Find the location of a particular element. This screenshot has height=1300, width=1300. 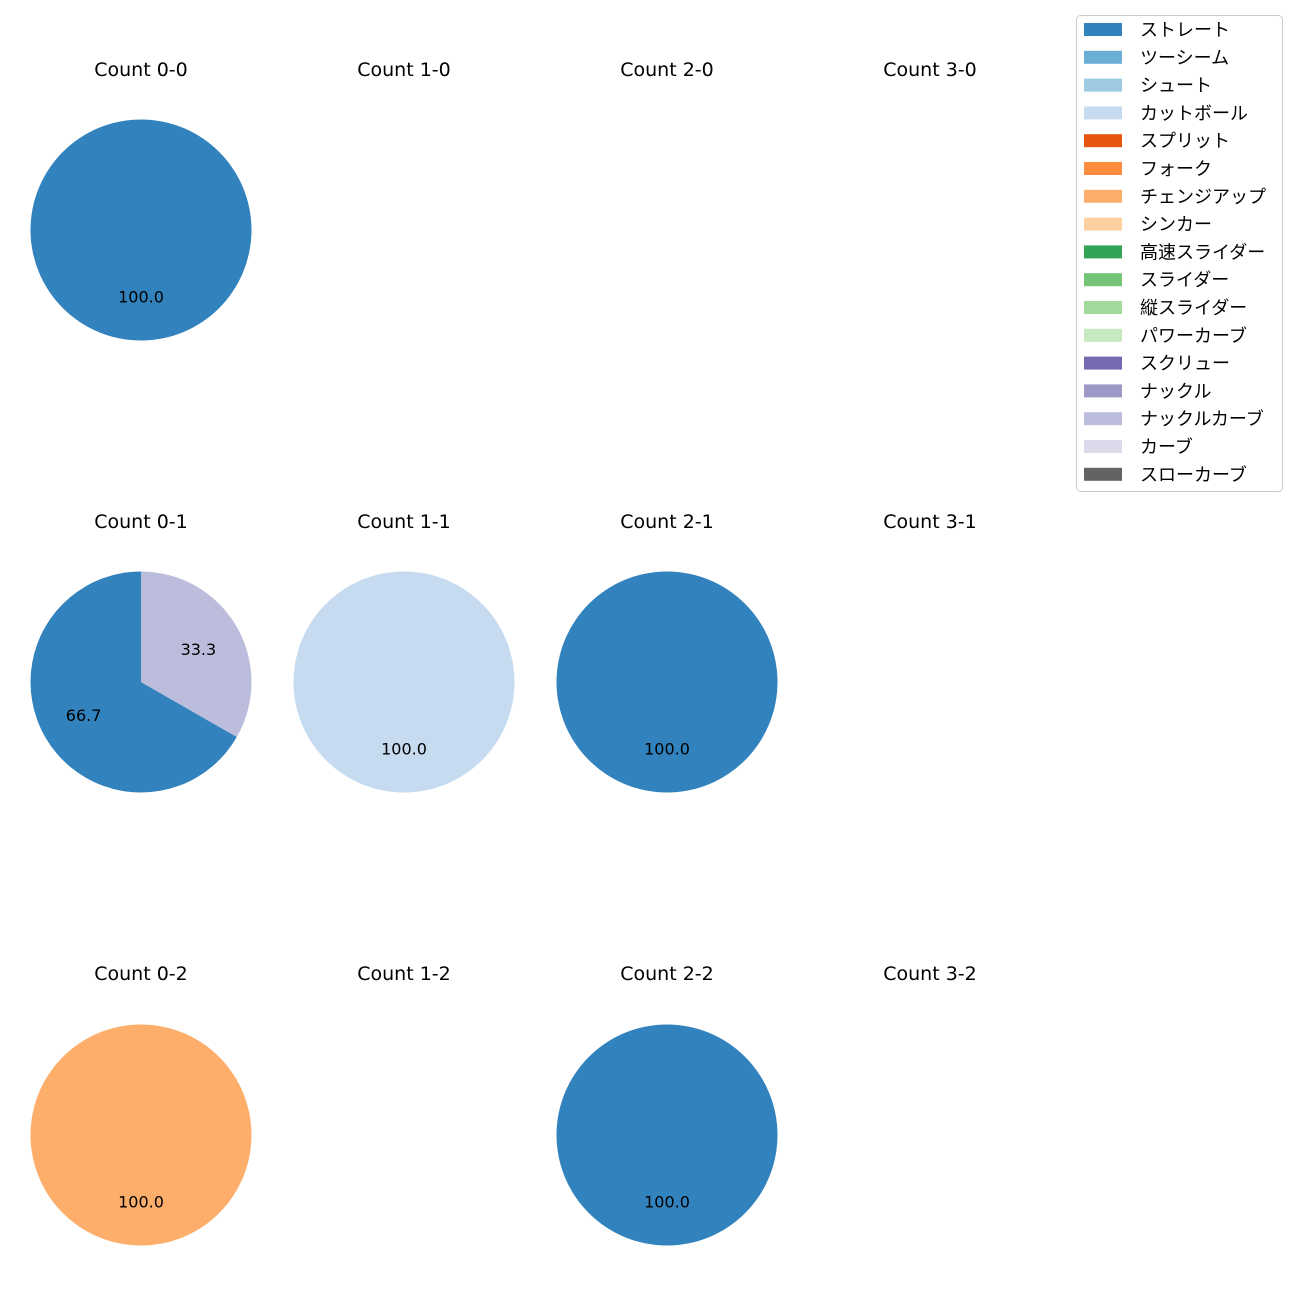

legend-label: カーブ is located at coordinates (1166, 447).